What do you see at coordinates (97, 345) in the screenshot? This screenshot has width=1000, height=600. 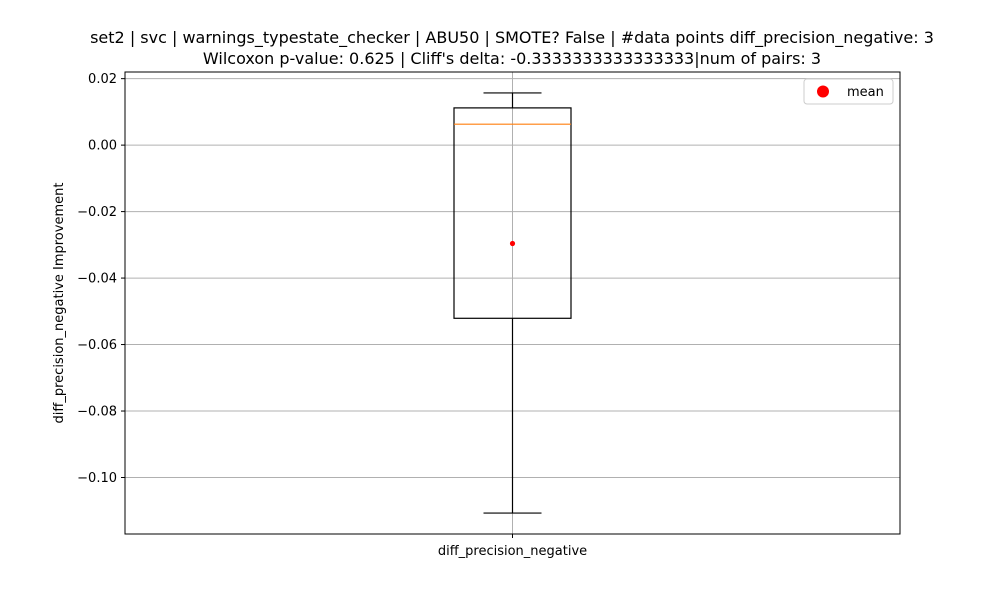 I see `y-tick-label: −0.06` at bounding box center [97, 345].